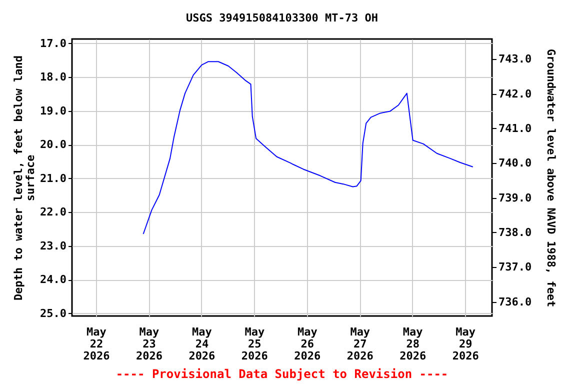 The width and height of the screenshot is (576, 384). What do you see at coordinates (202, 344) in the screenshot?
I see `x-tick-label: May 24 2026` at bounding box center [202, 344].